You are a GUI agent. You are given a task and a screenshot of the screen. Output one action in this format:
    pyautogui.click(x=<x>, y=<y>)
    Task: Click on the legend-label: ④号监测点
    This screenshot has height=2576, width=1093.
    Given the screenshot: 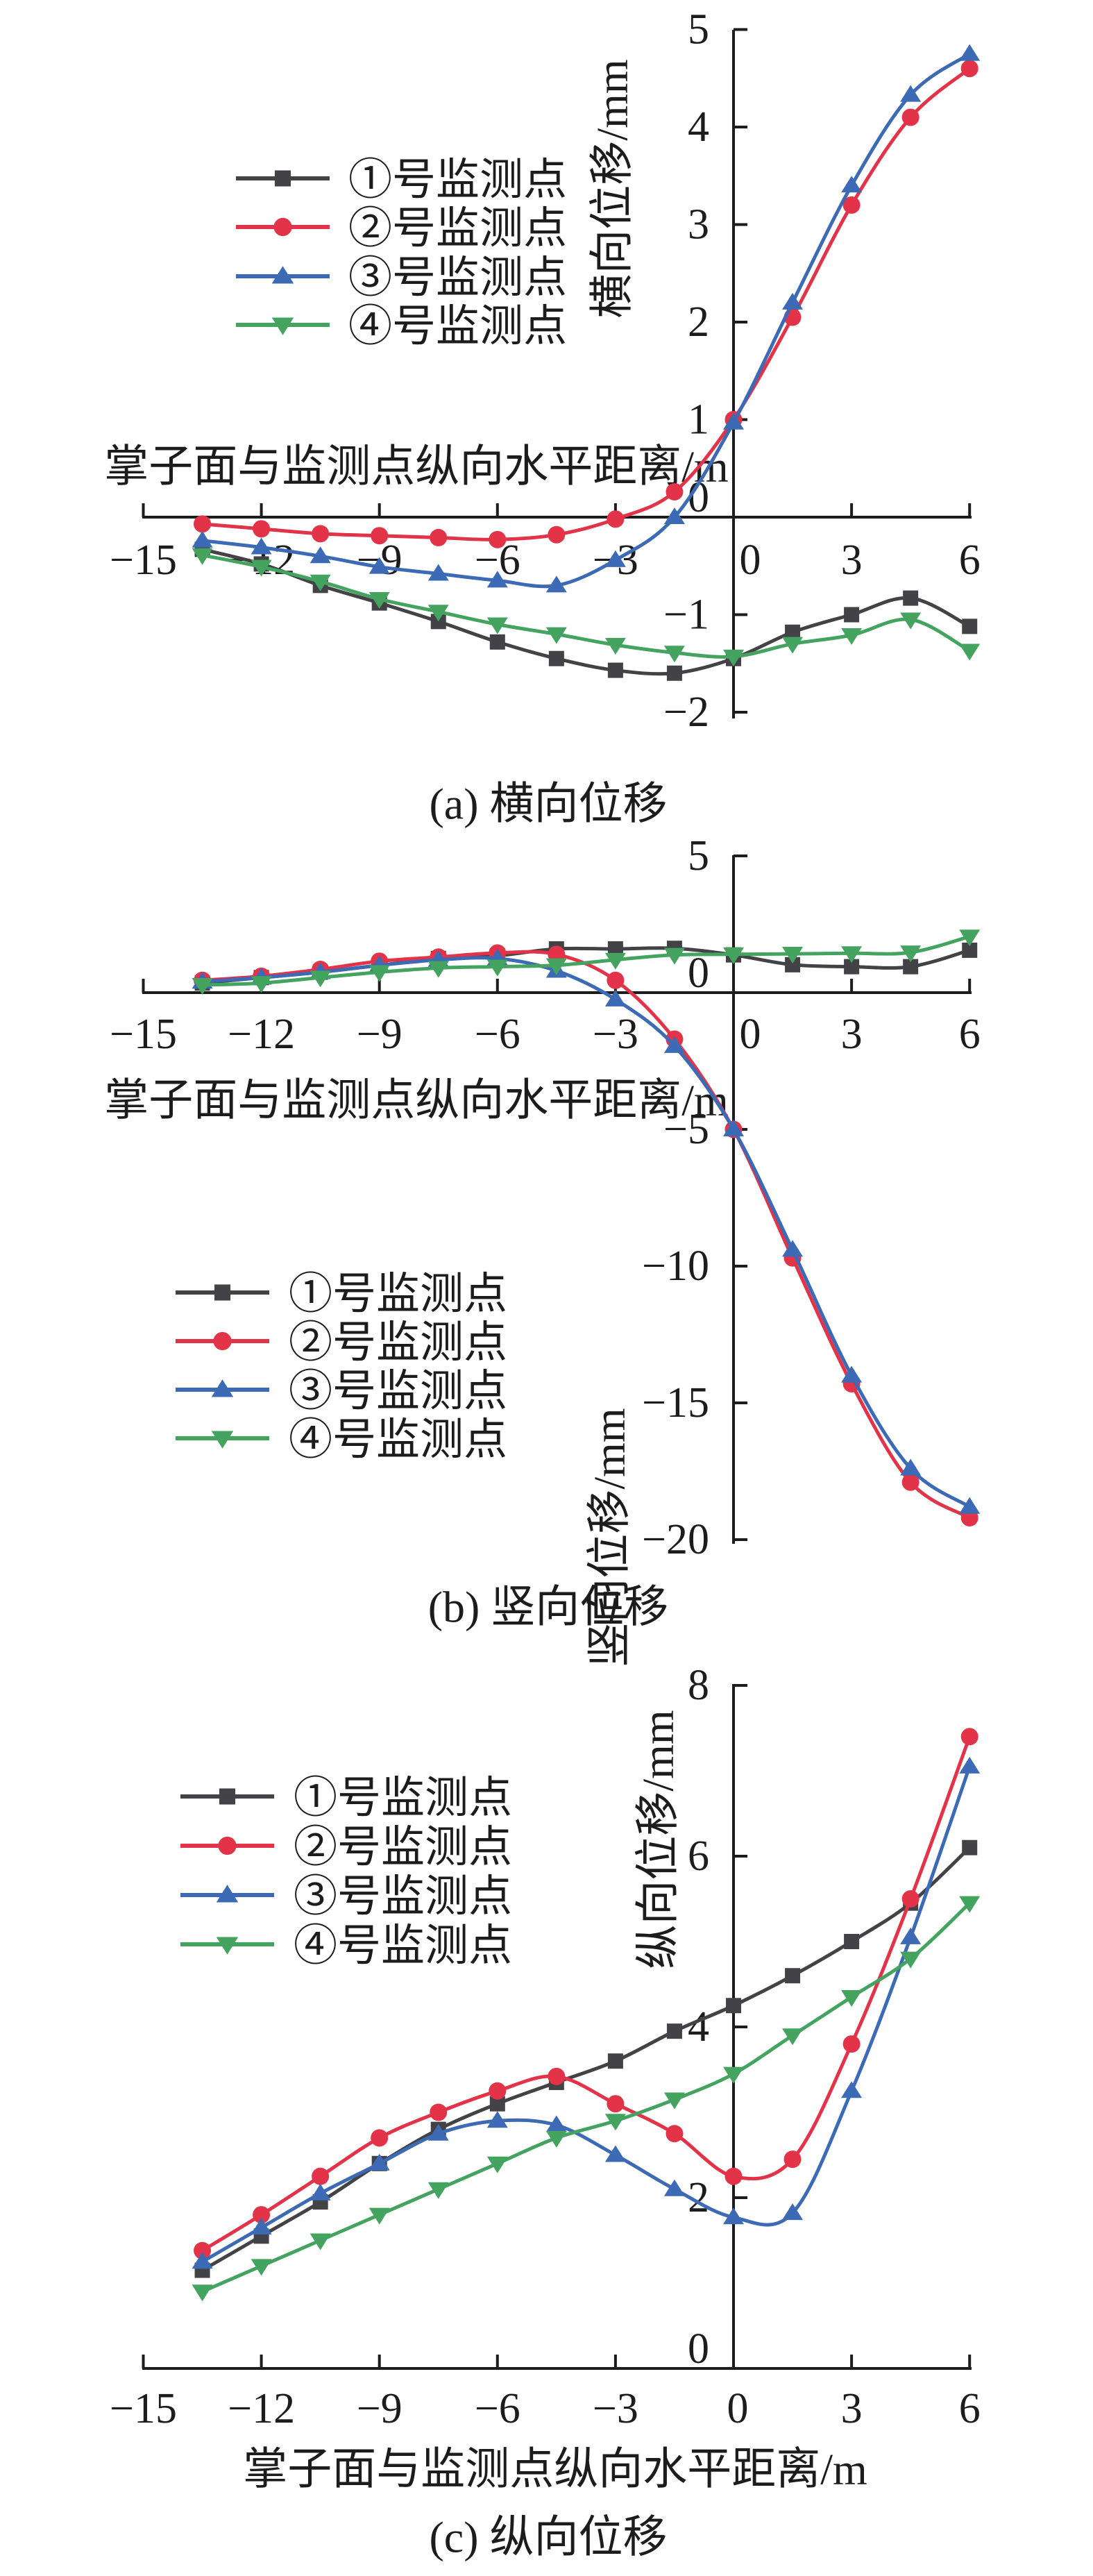 What is the action you would take?
    pyautogui.click(x=457, y=326)
    